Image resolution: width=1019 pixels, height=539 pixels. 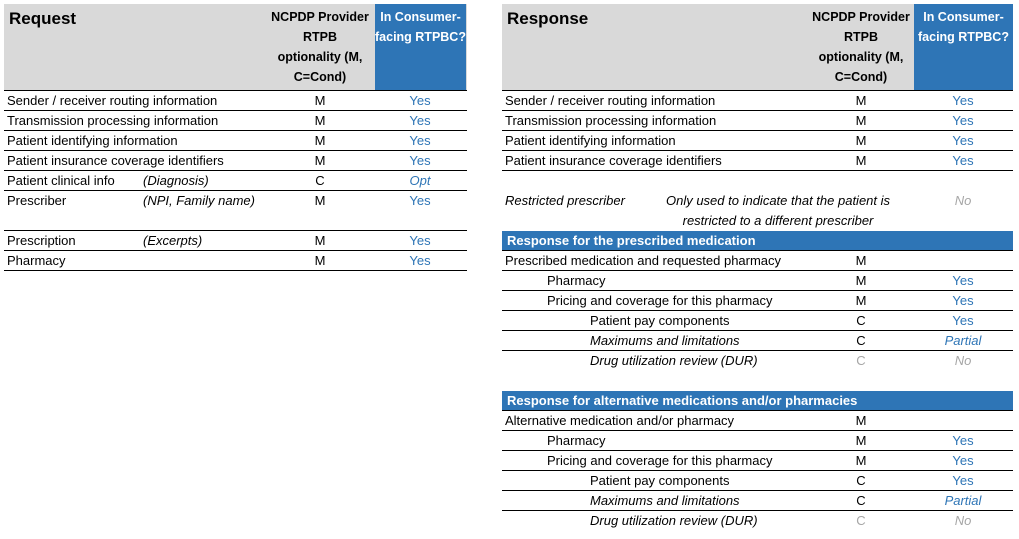 What do you see at coordinates (235, 211) in the screenshot?
I see `table-row: Prescriber (NPI, Family name) M Yes` at bounding box center [235, 211].